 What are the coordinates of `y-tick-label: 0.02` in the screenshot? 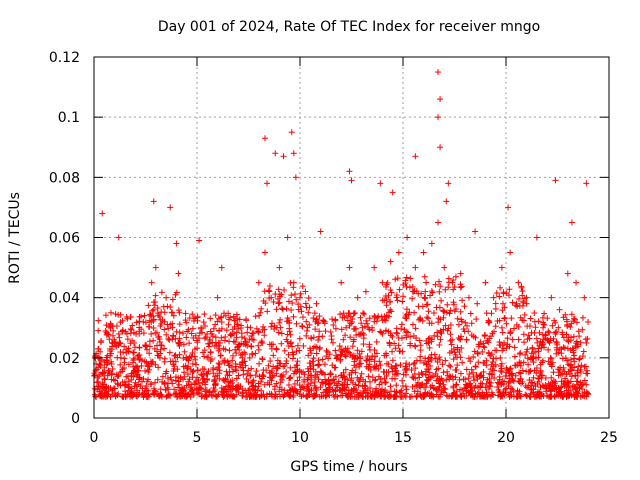 It's located at (64, 359).